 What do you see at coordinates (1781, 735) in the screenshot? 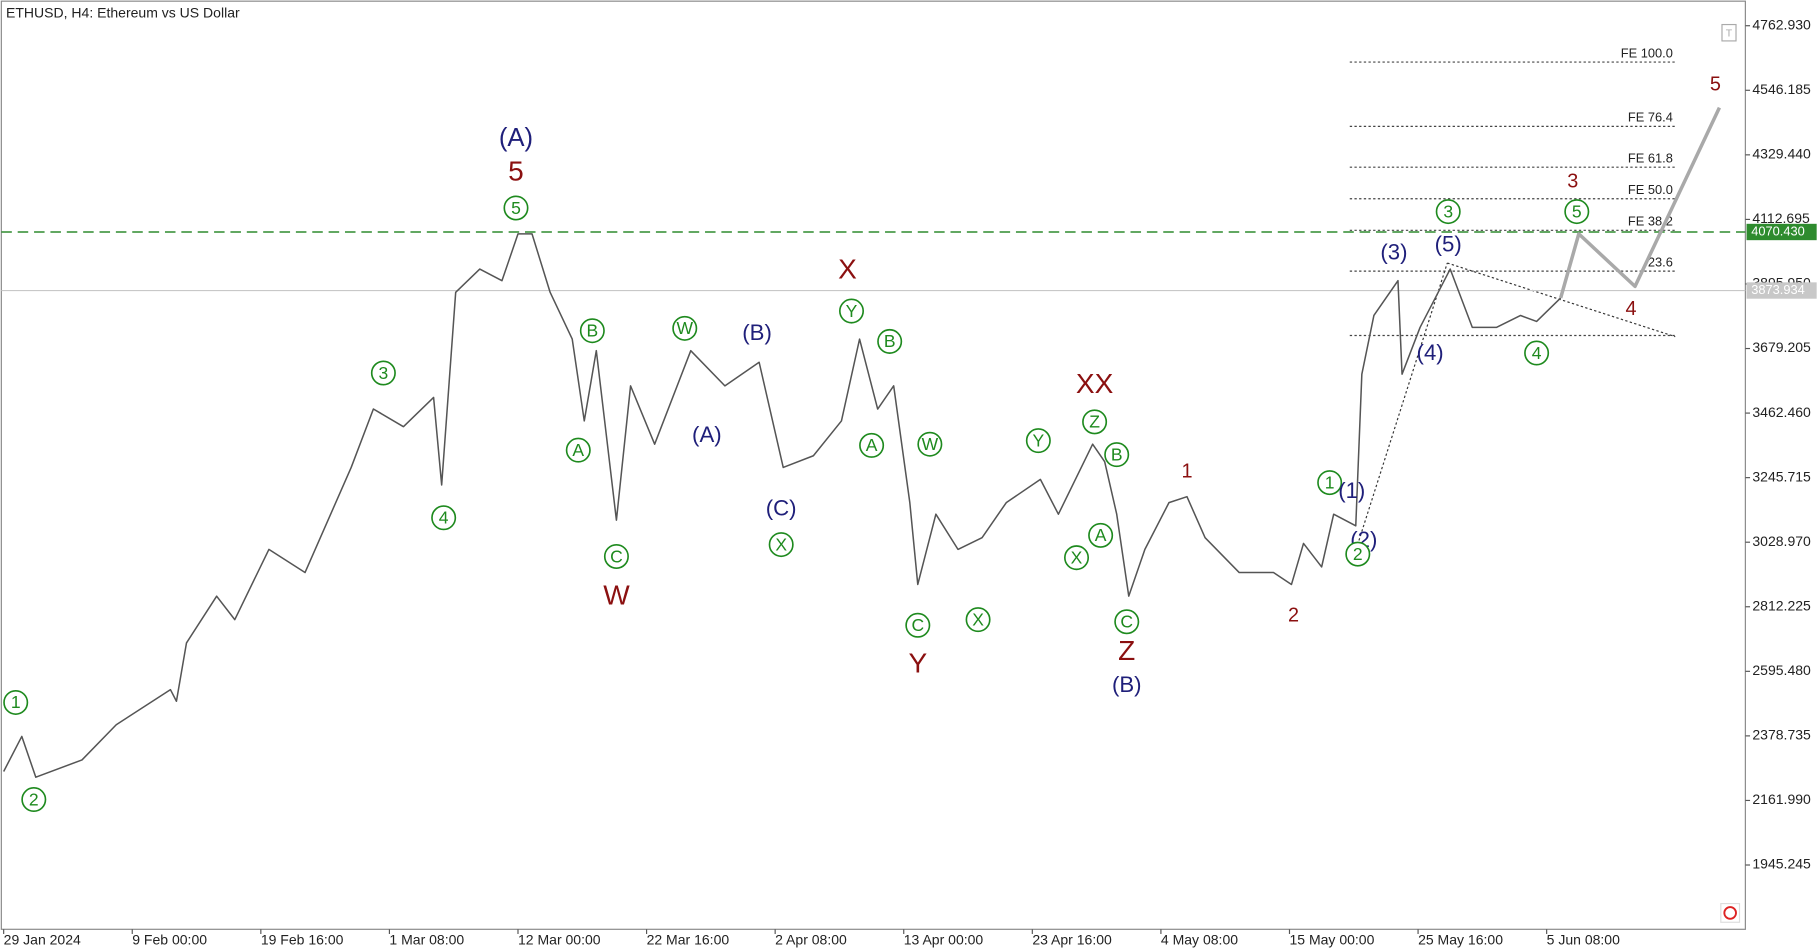
I see `y-tick-label: 2378.735` at bounding box center [1781, 735].